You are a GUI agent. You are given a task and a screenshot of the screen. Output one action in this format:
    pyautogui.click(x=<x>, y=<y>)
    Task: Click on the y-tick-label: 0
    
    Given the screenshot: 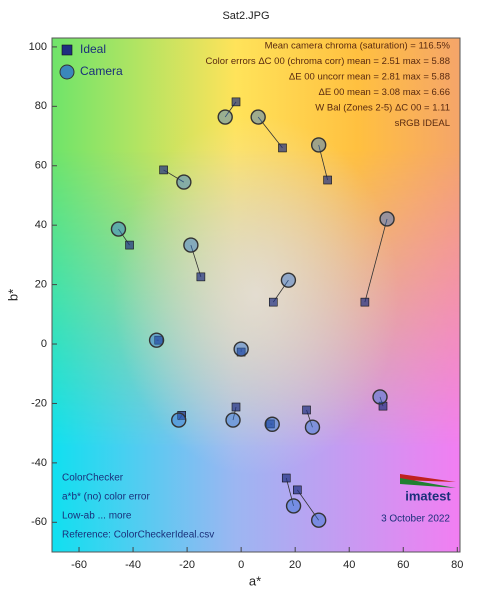 What is the action you would take?
    pyautogui.click(x=44, y=344)
    